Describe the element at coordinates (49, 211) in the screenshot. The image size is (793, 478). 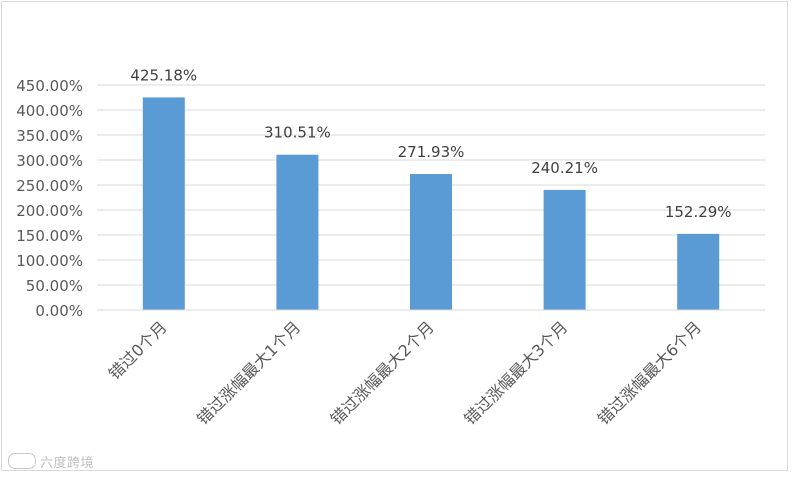
I see `y-tick-label: 200.00%` at that location.